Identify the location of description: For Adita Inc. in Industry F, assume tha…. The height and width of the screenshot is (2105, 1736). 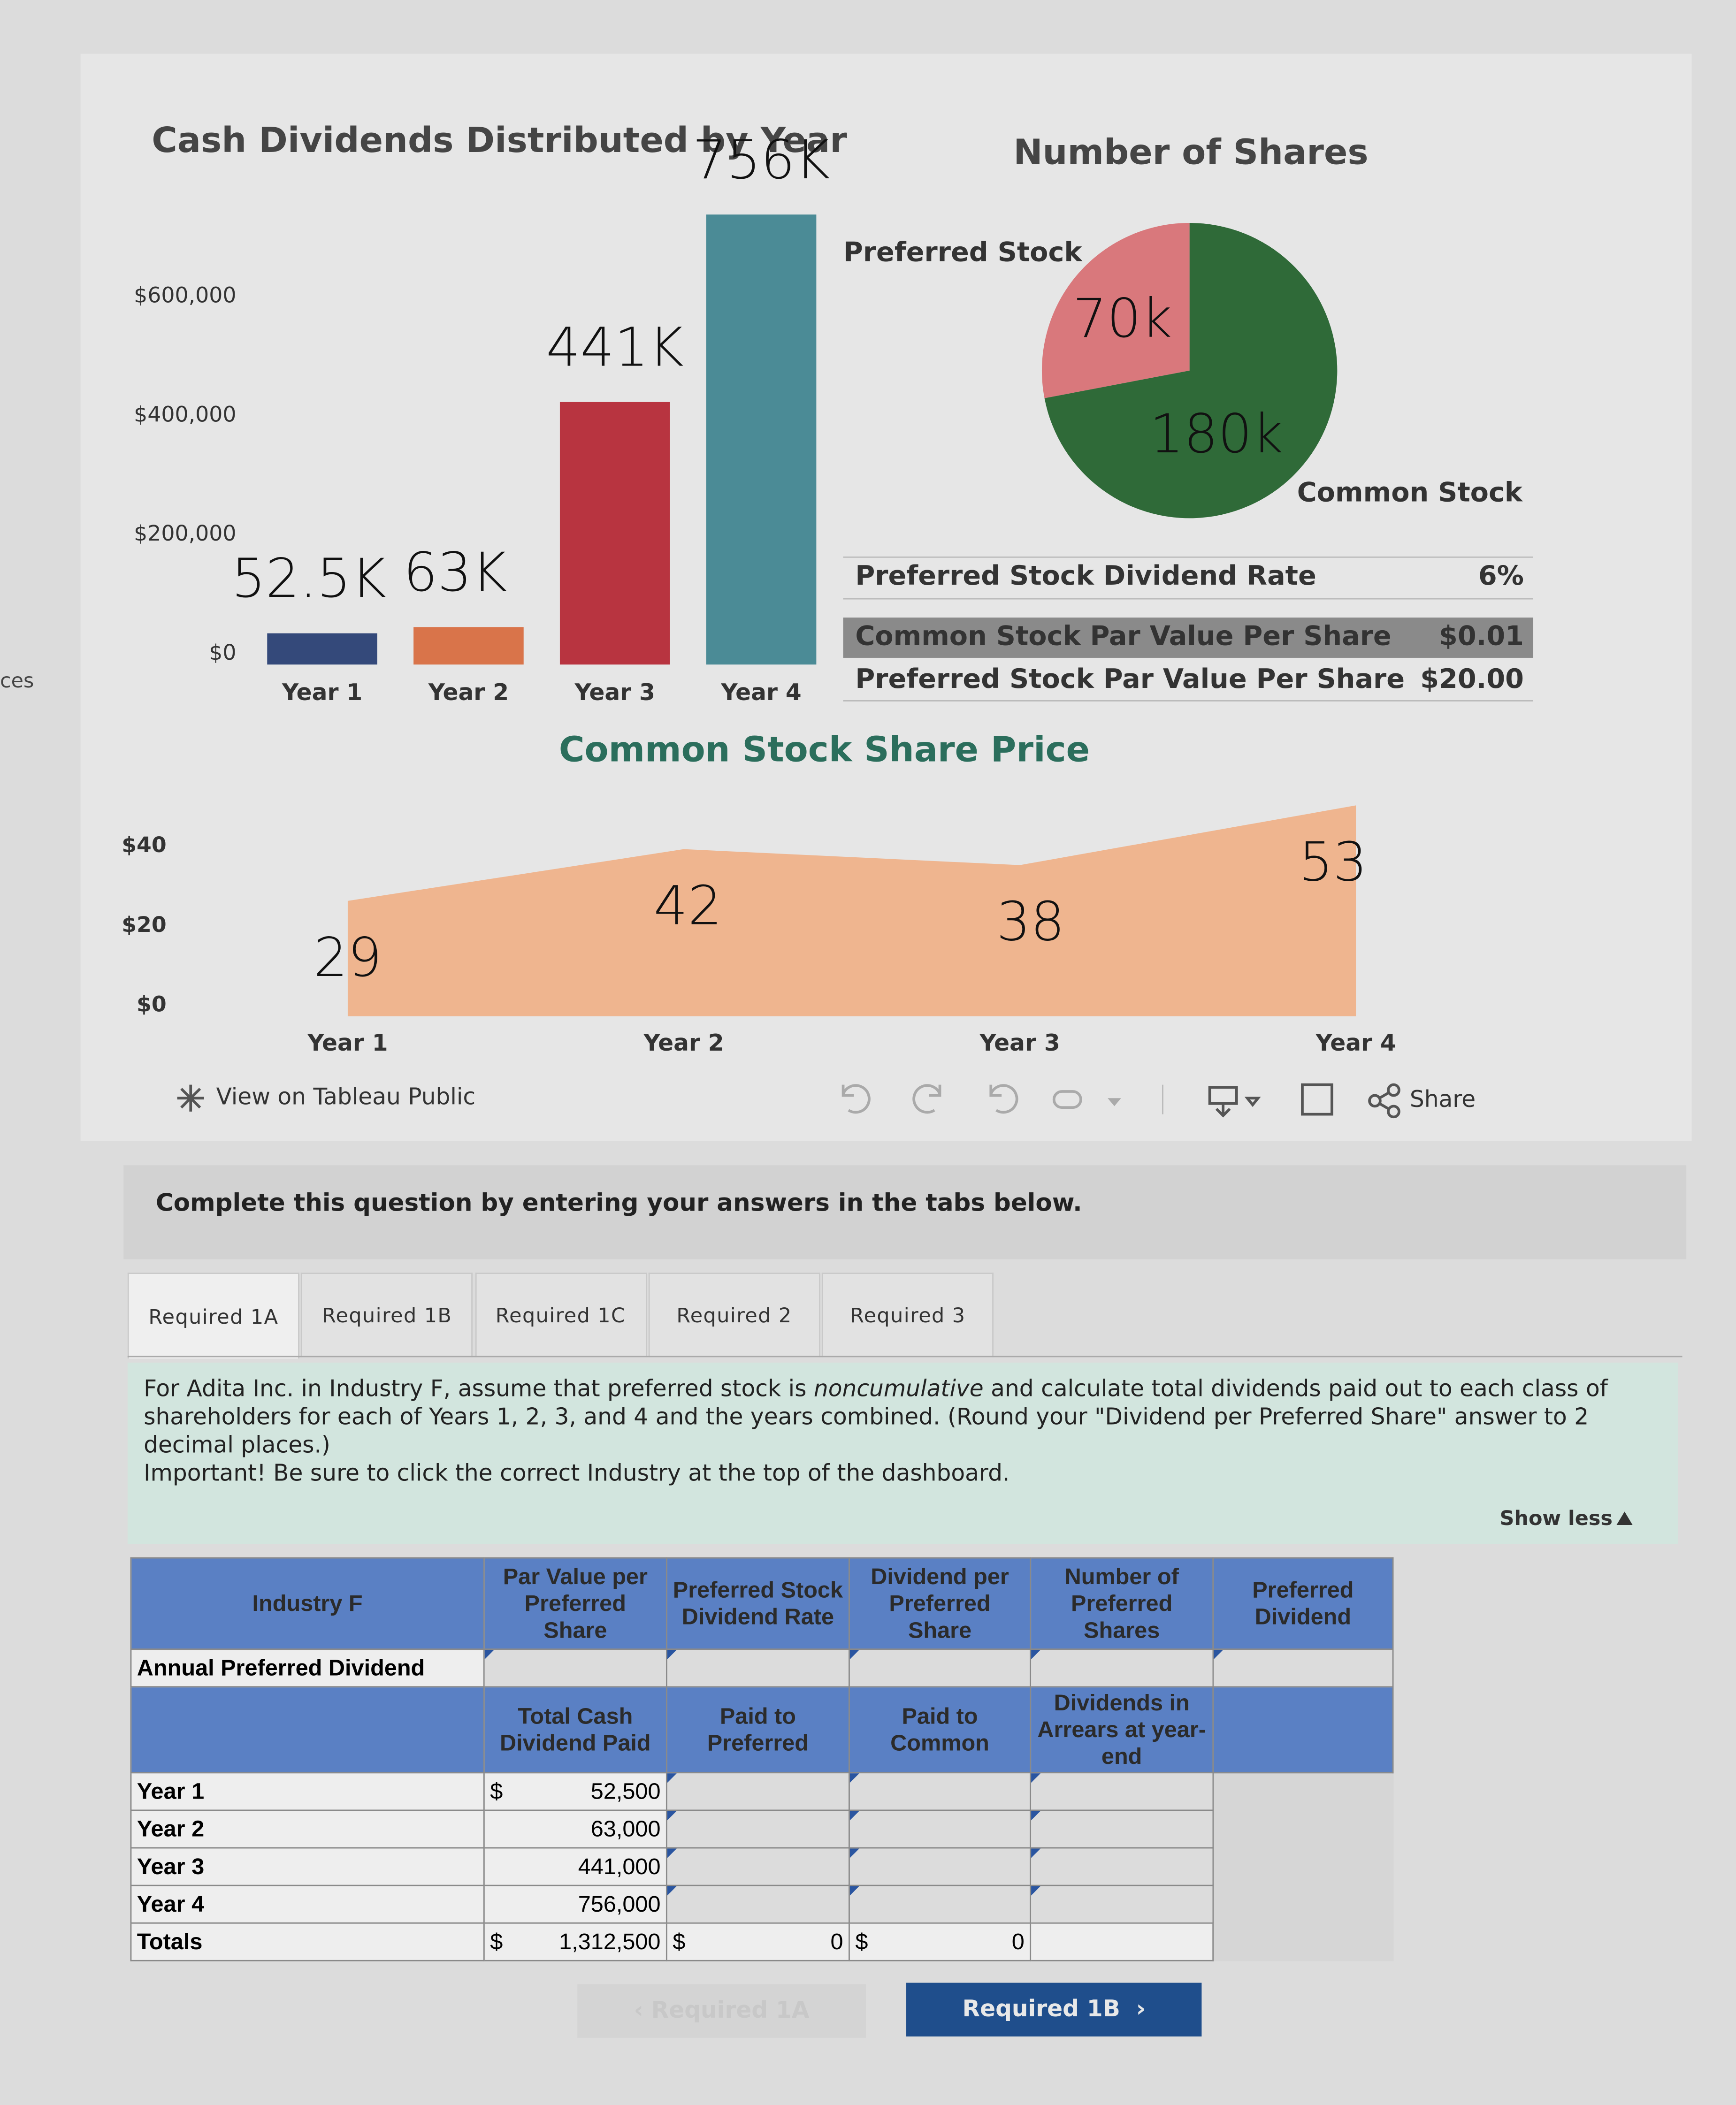
(903, 1418).